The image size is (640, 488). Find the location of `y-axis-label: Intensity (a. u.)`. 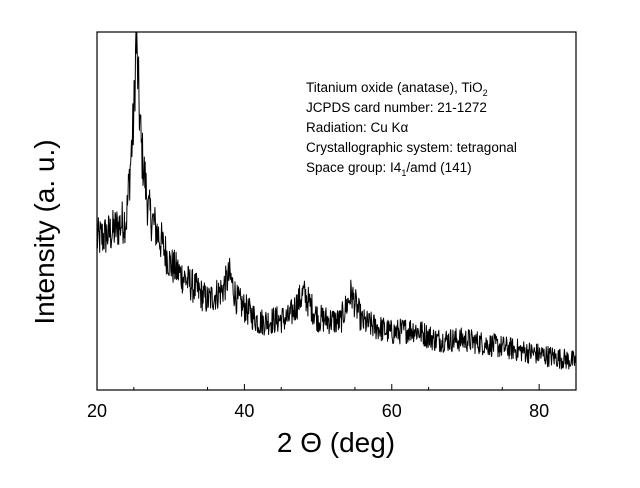

y-axis-label: Intensity (a. u.) is located at coordinates (44, 231).